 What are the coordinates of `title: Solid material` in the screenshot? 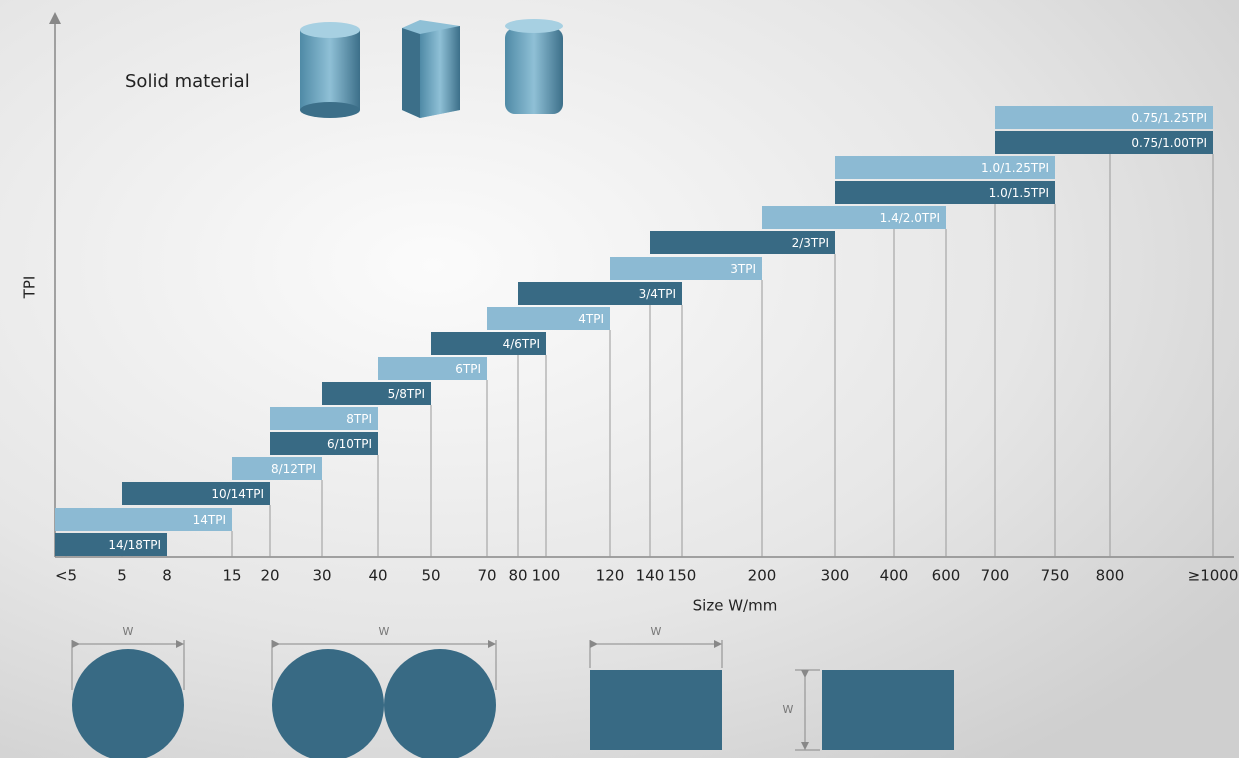 It's located at (187, 81).